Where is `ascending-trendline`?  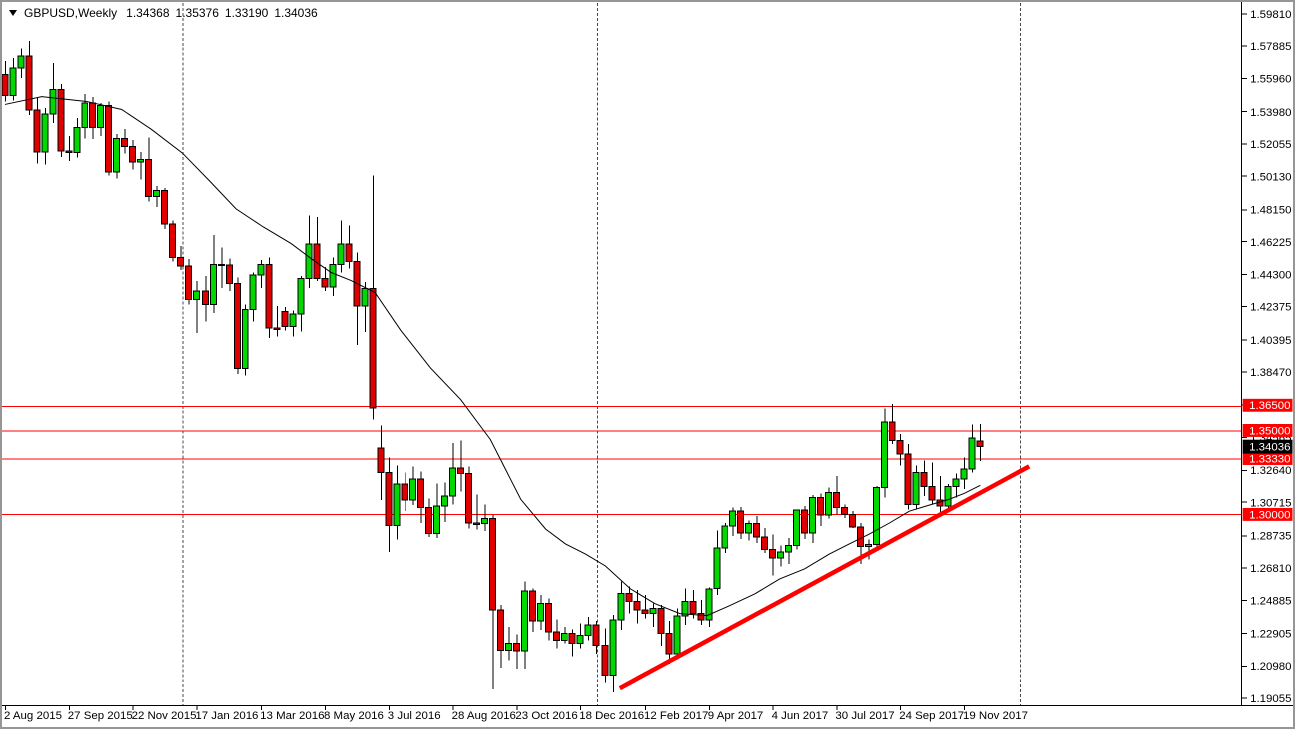
ascending-trendline is located at coordinates (824, 577).